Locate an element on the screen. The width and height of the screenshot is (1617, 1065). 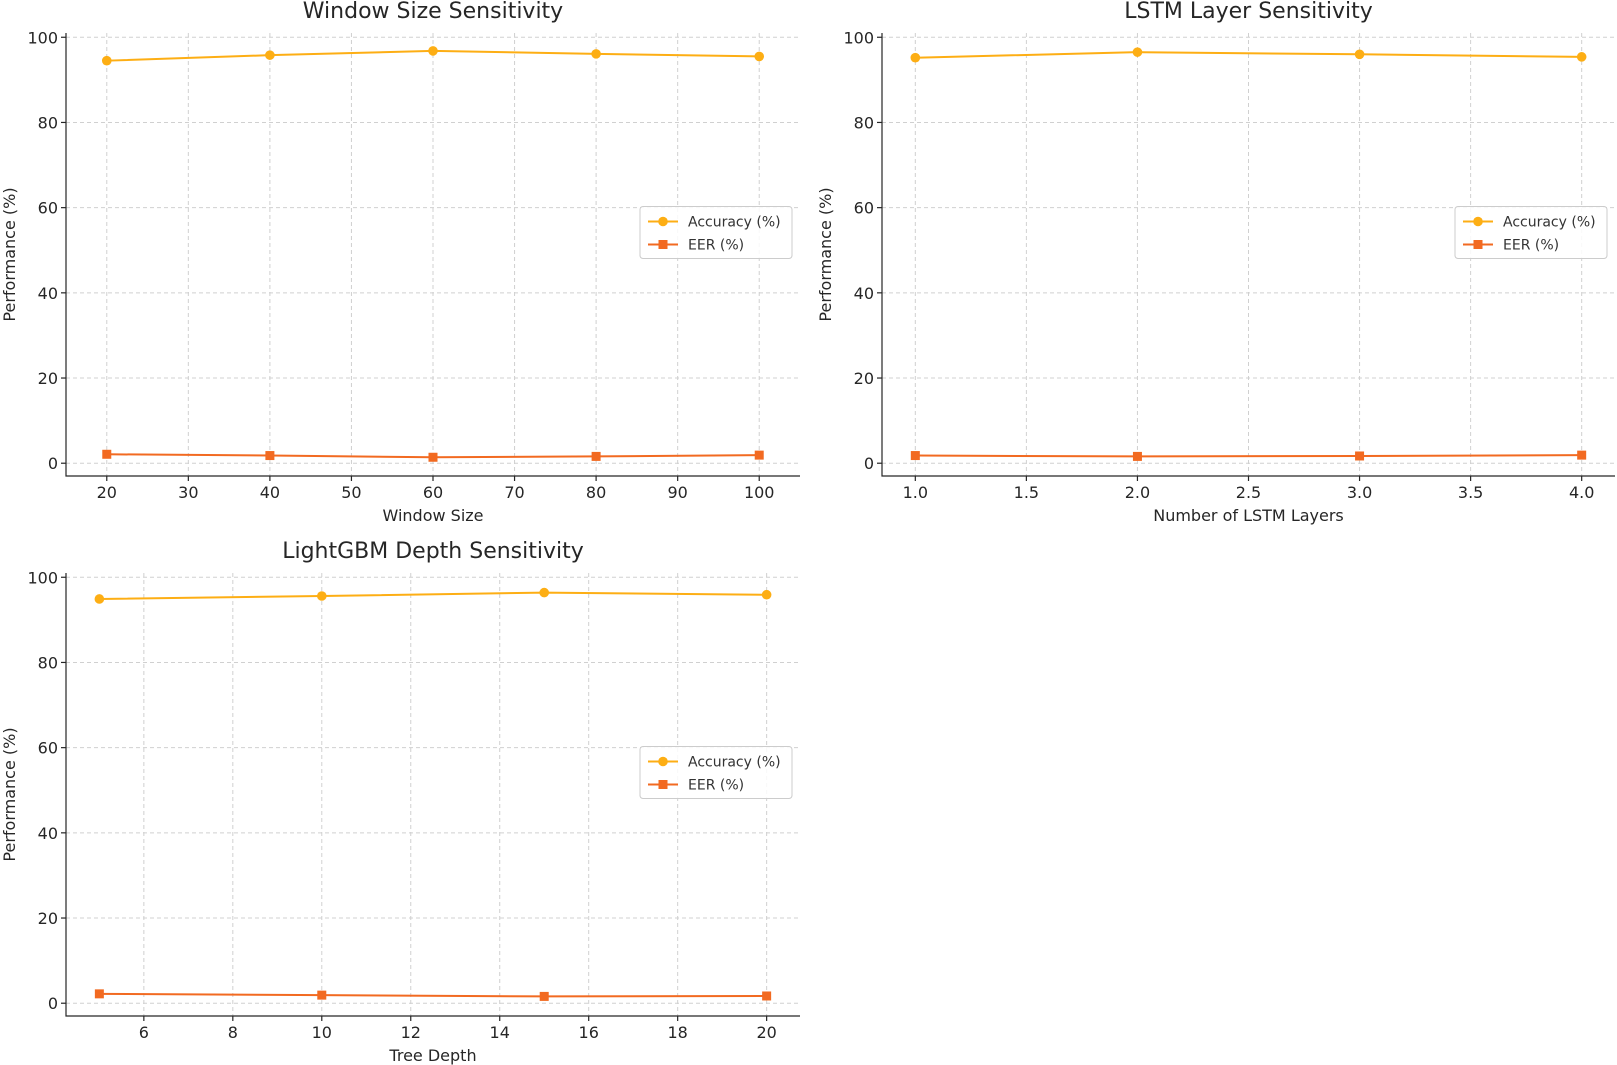
x-tick-label: 8 is located at coordinates (233, 1032).